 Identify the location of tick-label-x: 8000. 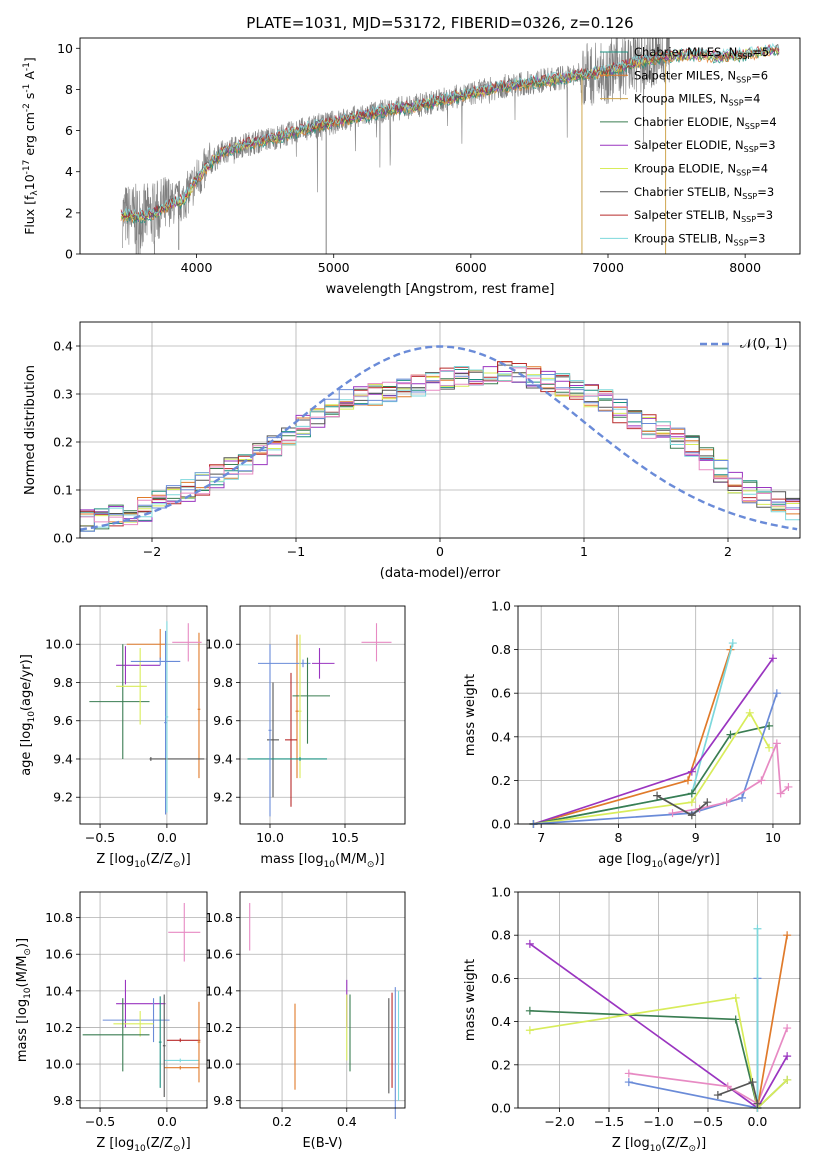
(745, 267).